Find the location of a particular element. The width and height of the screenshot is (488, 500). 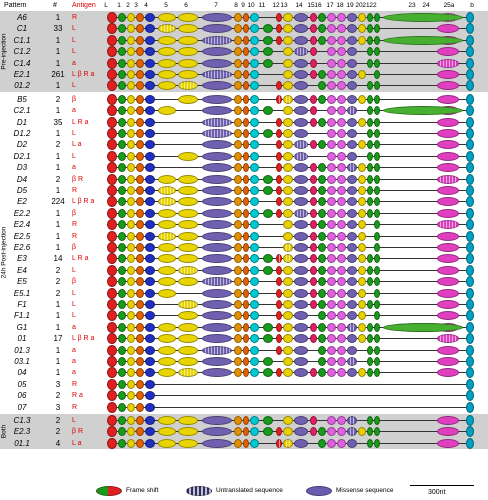

pattern-name: E4 is located at coordinates (22, 270).